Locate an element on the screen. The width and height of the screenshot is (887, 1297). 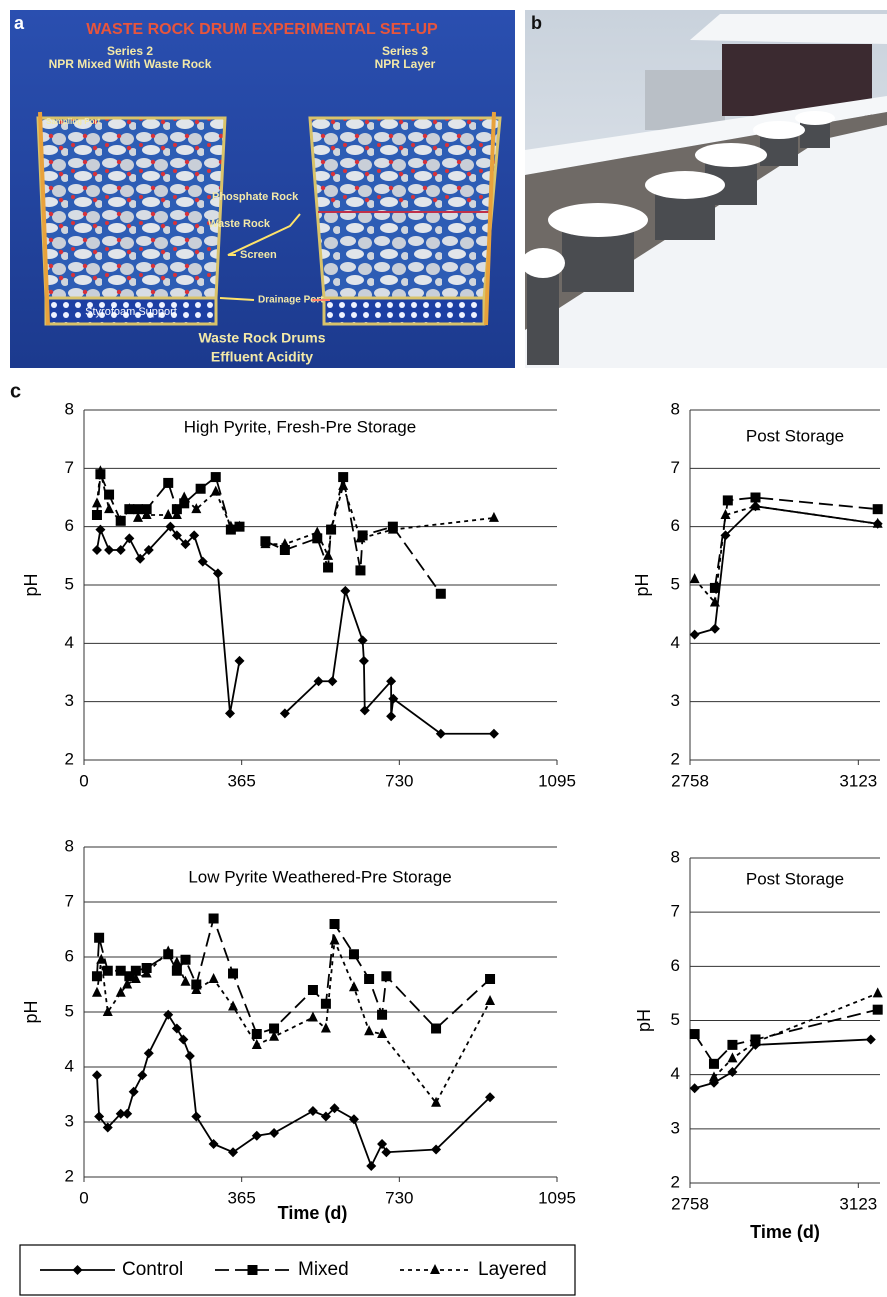
caption: Effluent Acidity is located at coordinates (262, 357).